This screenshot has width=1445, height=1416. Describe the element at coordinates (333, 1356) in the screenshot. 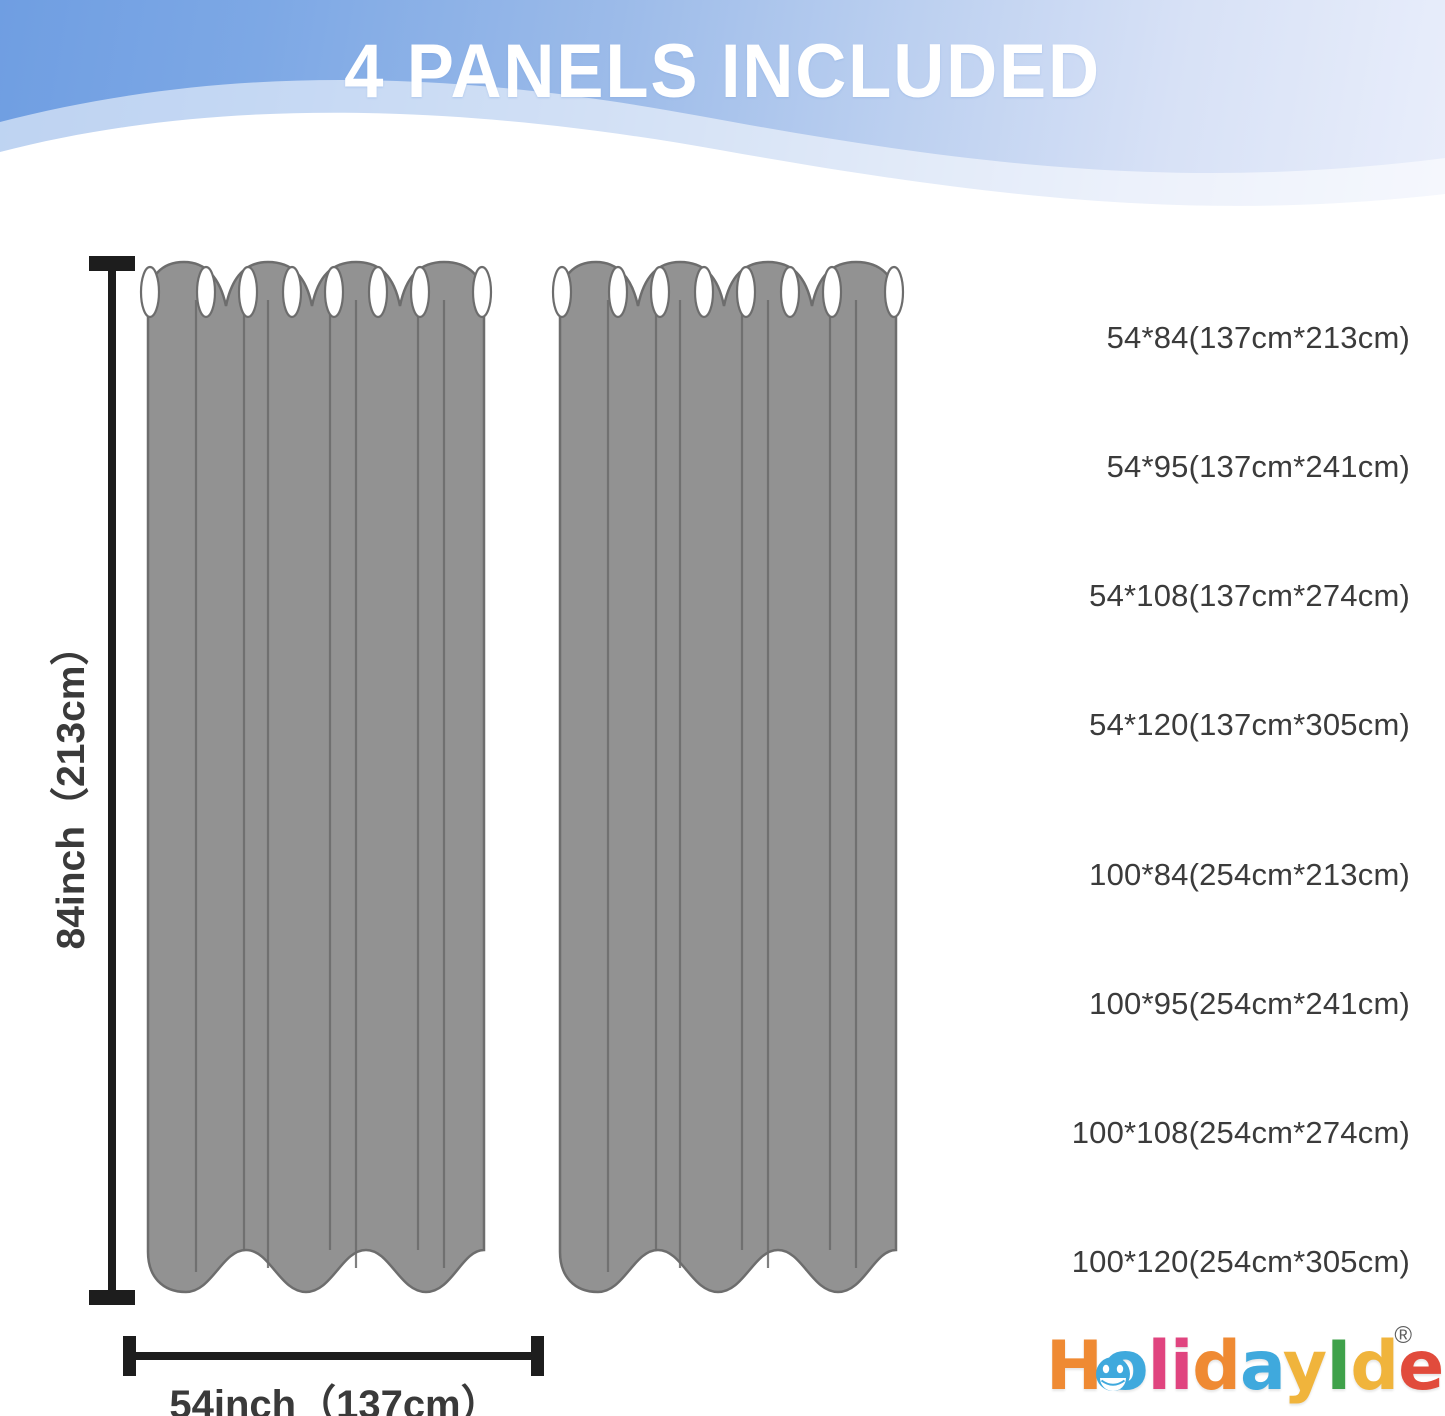

I see `width-dimension-line` at that location.